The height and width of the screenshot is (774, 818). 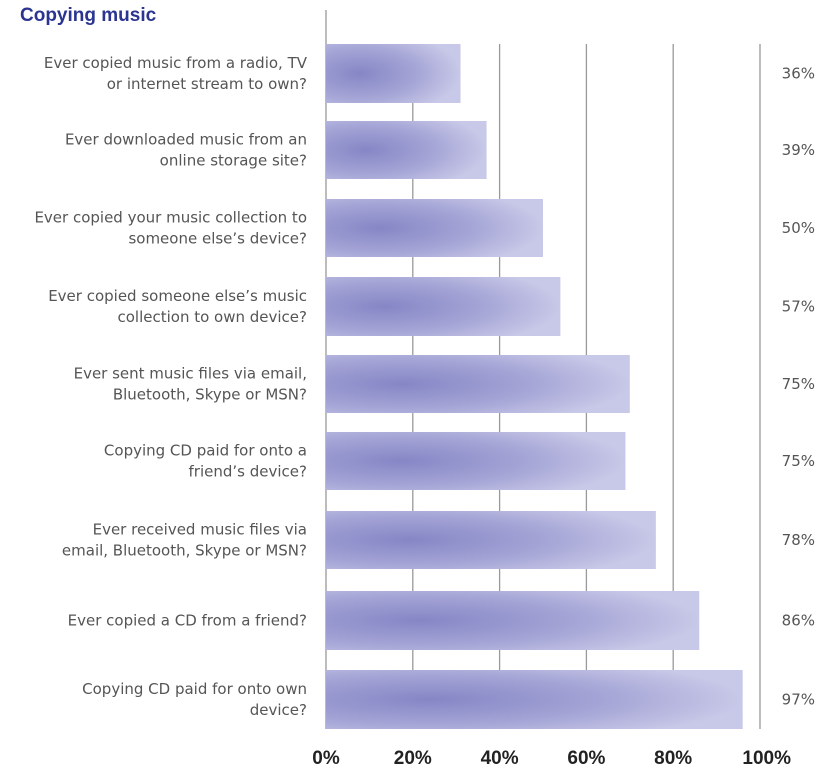 What do you see at coordinates (798, 621) in the screenshot?
I see `value-label: 86%` at bounding box center [798, 621].